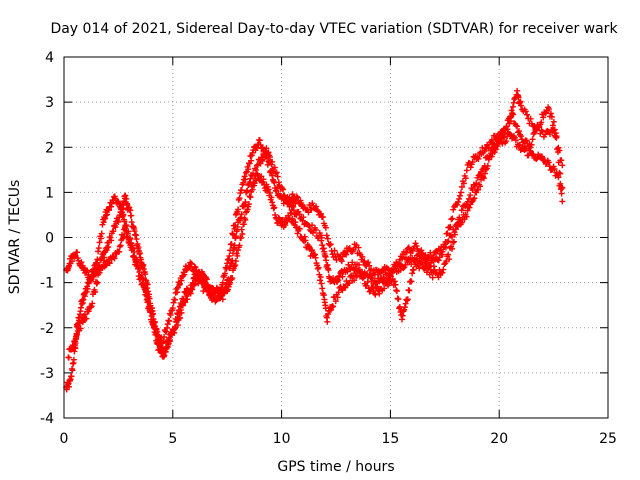 The width and height of the screenshot is (640, 480). Describe the element at coordinates (390, 439) in the screenshot. I see `x-tick-label: 15` at that location.